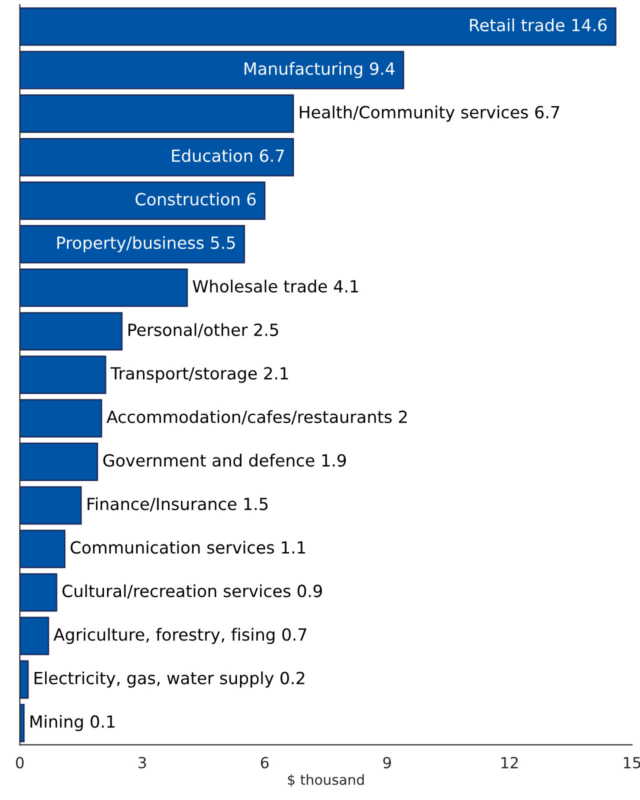 The width and height of the screenshot is (640, 800). I want to click on y-tick-label: Transport/storage 2.1, so click(199, 375).